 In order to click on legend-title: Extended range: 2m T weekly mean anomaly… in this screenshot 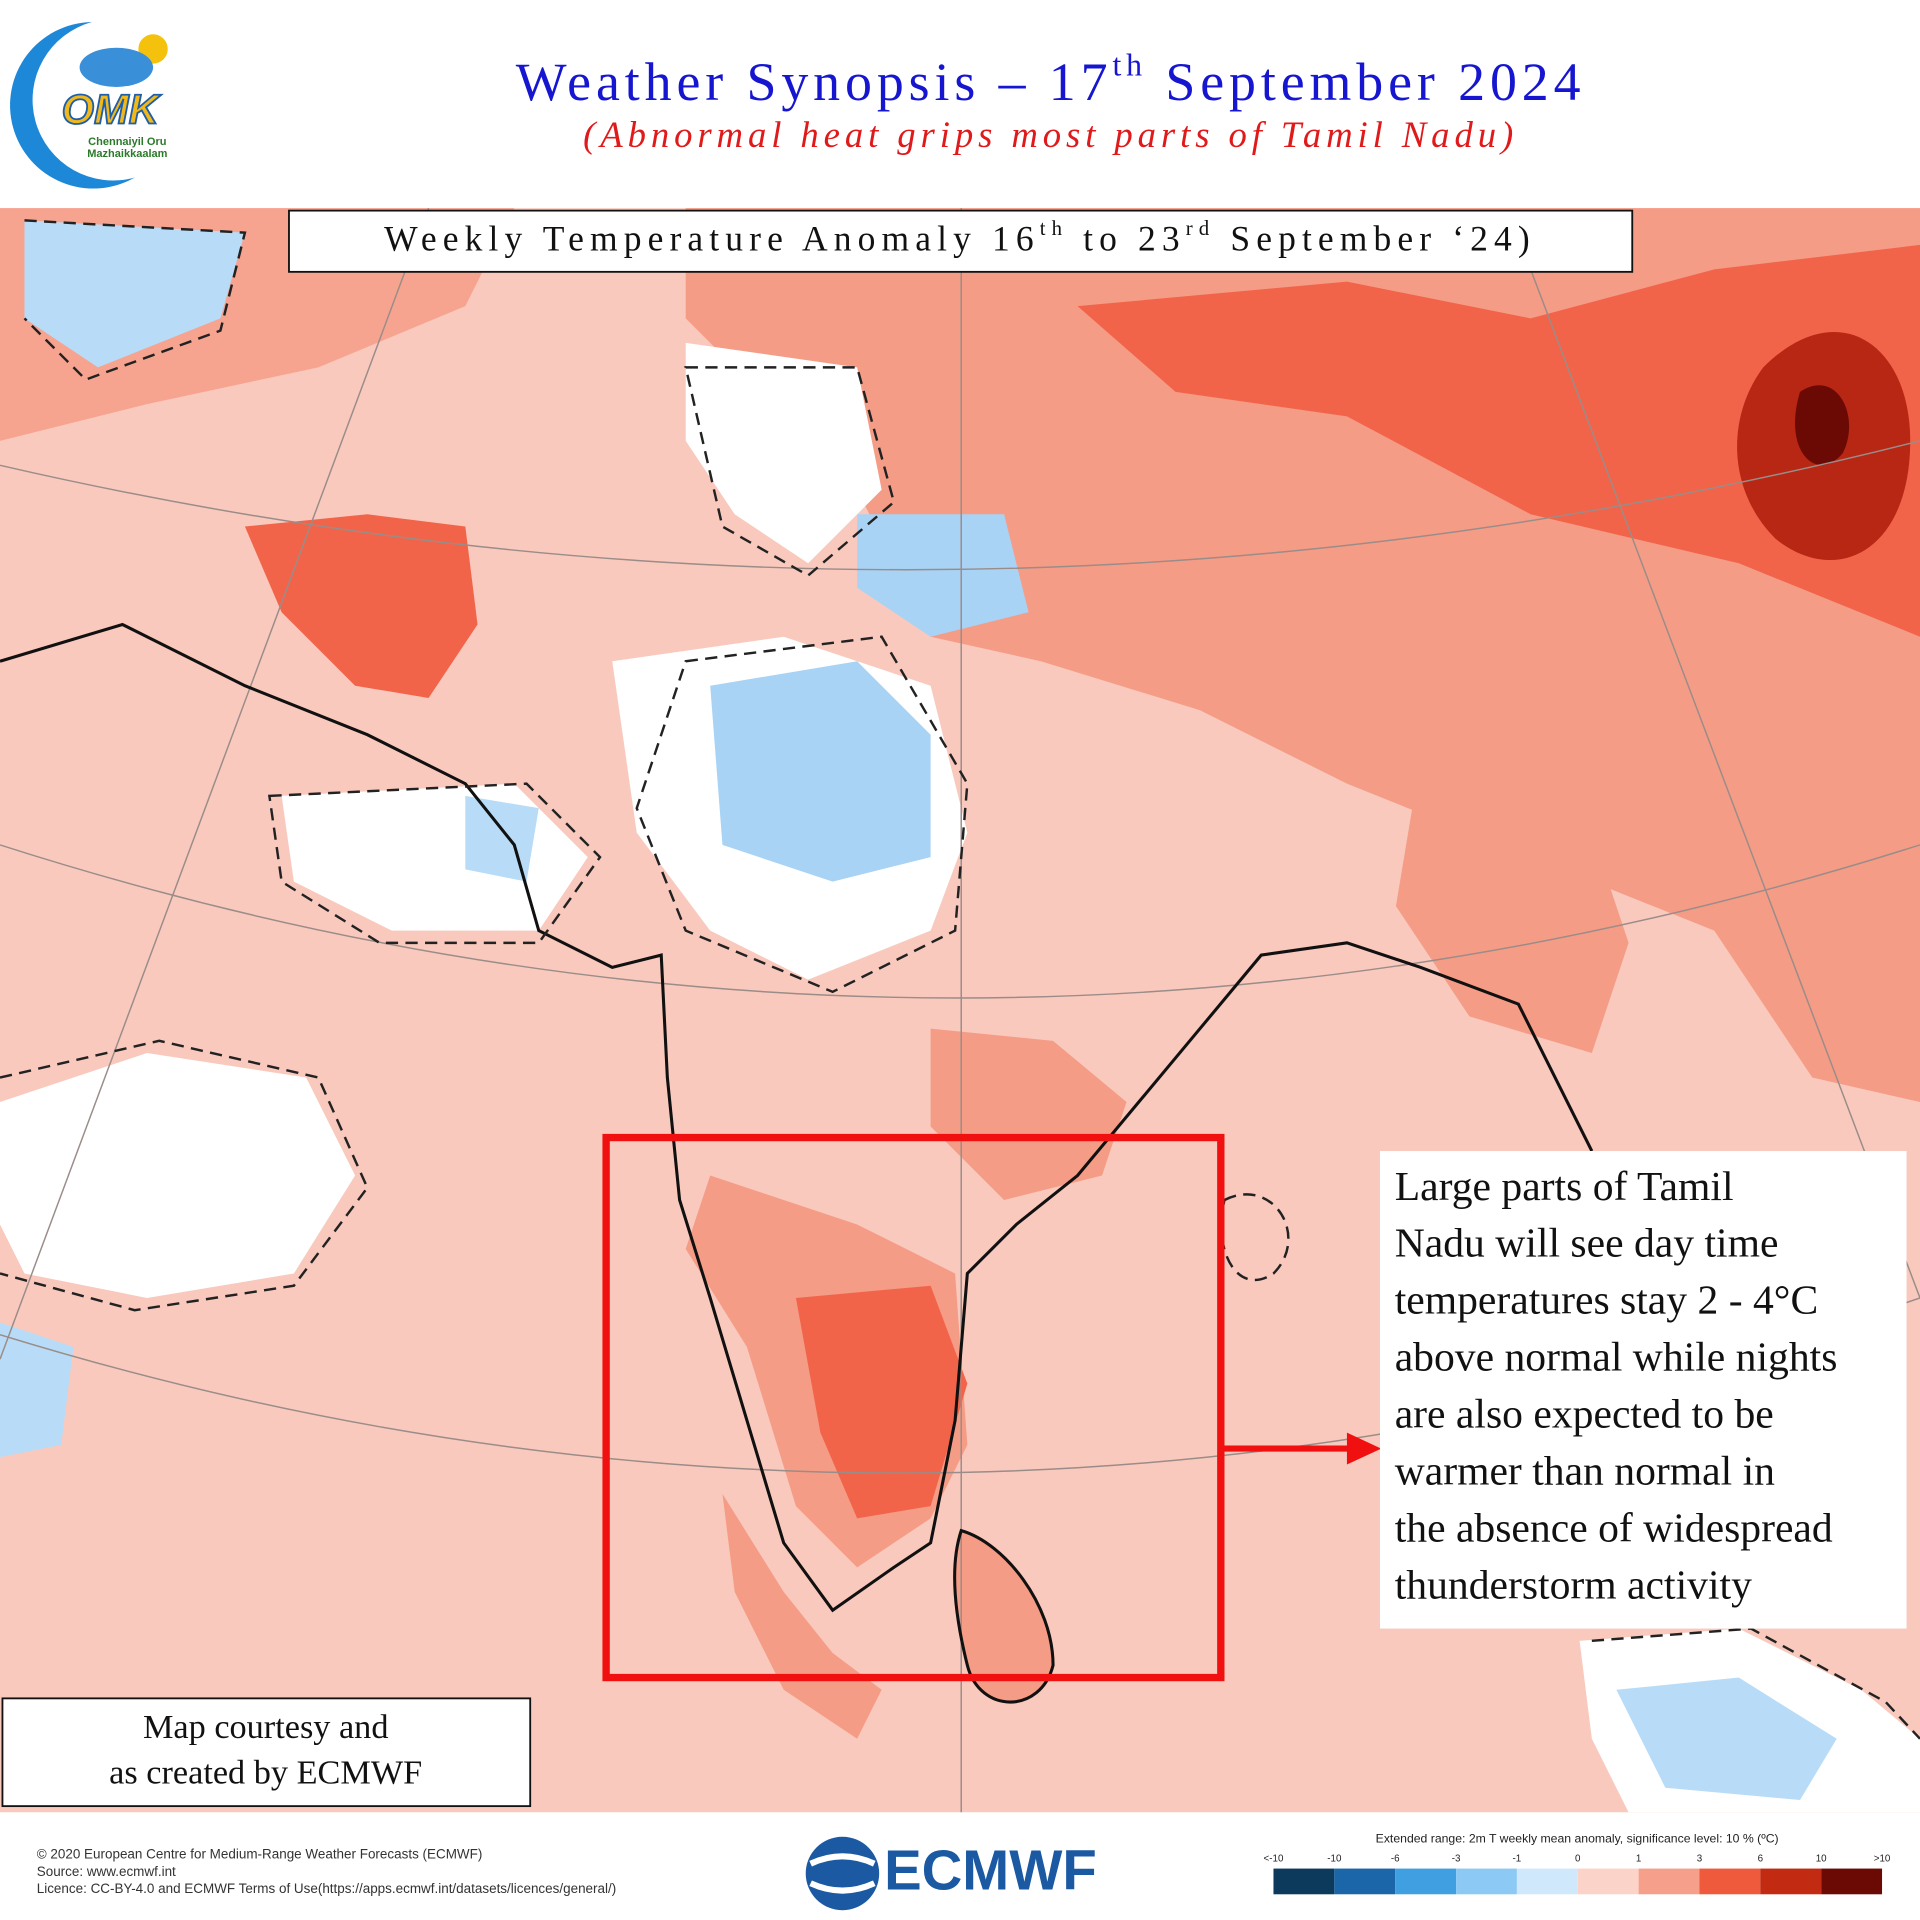, I will do `click(1577, 1838)`.